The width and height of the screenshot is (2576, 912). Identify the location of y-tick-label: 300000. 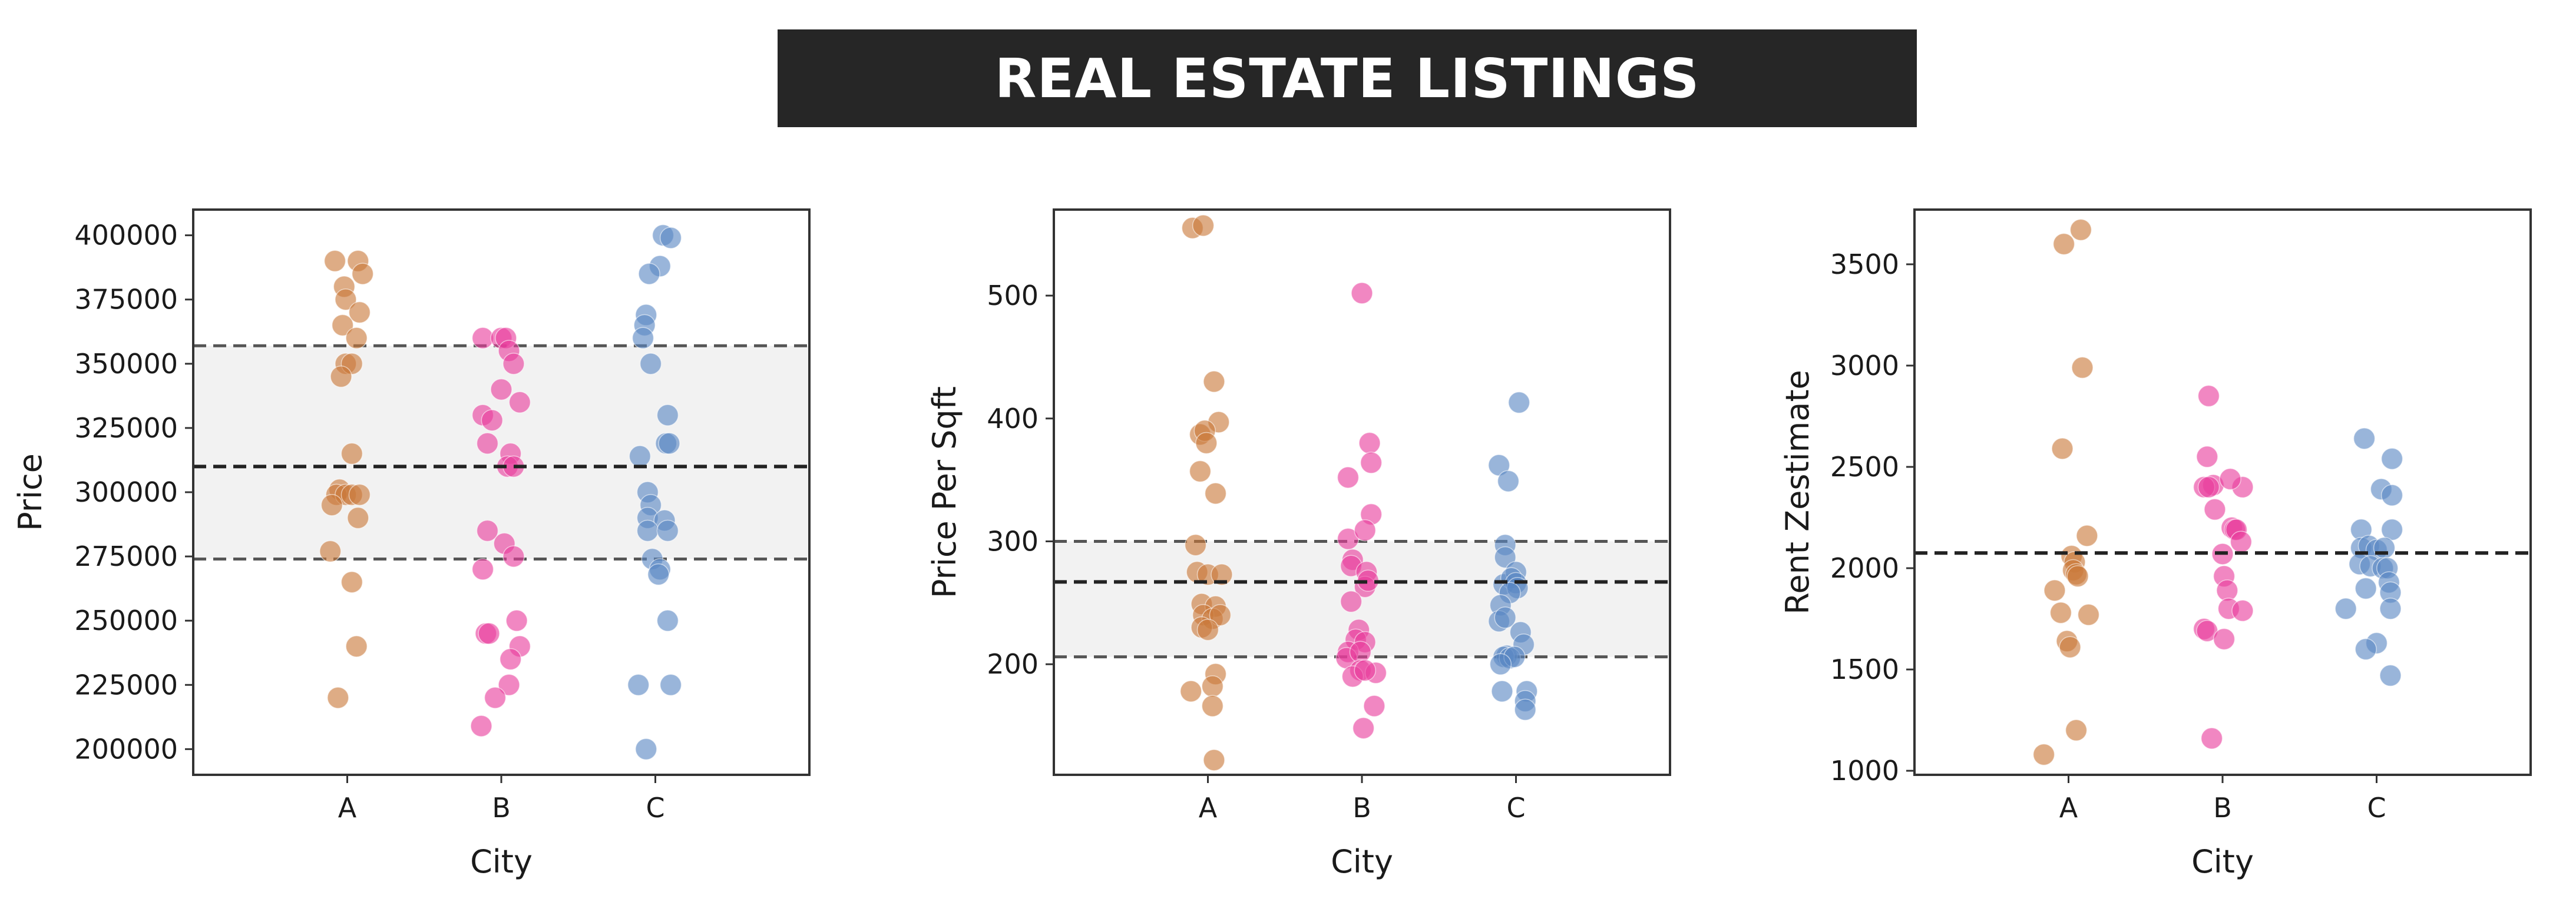
(126, 492).